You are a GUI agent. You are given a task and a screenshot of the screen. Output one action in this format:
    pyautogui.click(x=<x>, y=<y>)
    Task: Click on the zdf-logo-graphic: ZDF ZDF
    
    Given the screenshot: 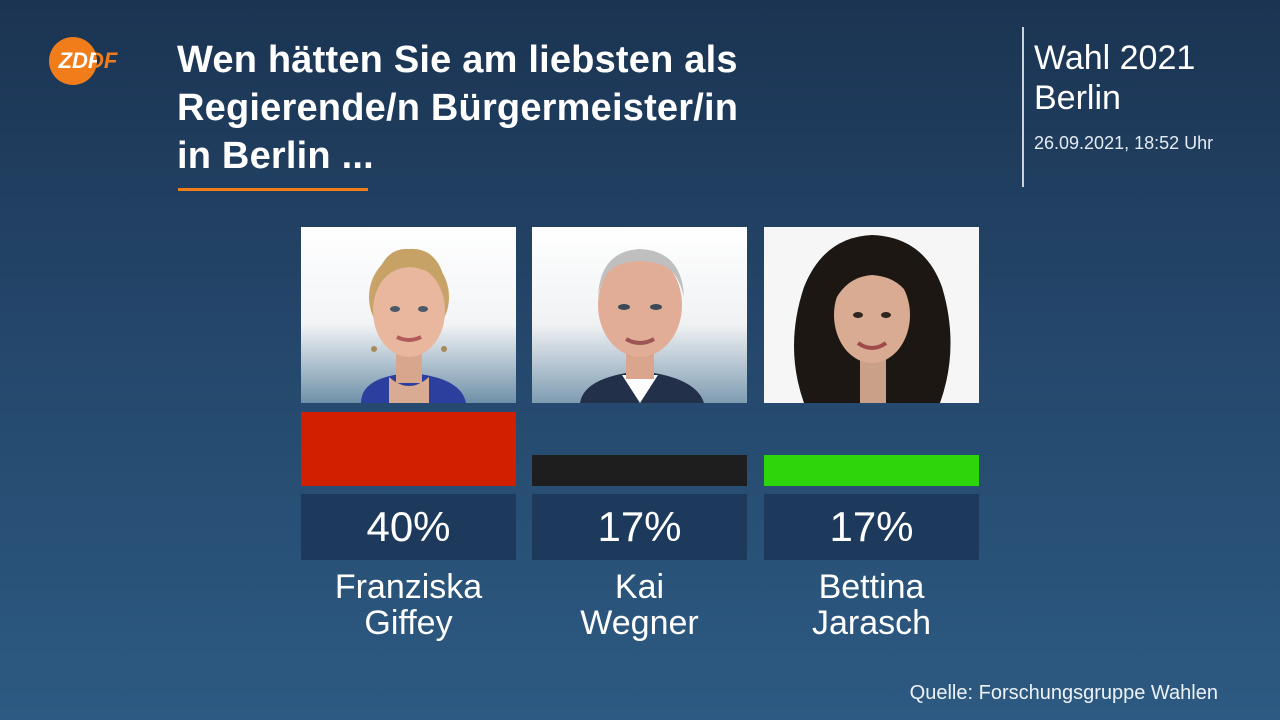 What is the action you would take?
    pyautogui.click(x=83, y=61)
    